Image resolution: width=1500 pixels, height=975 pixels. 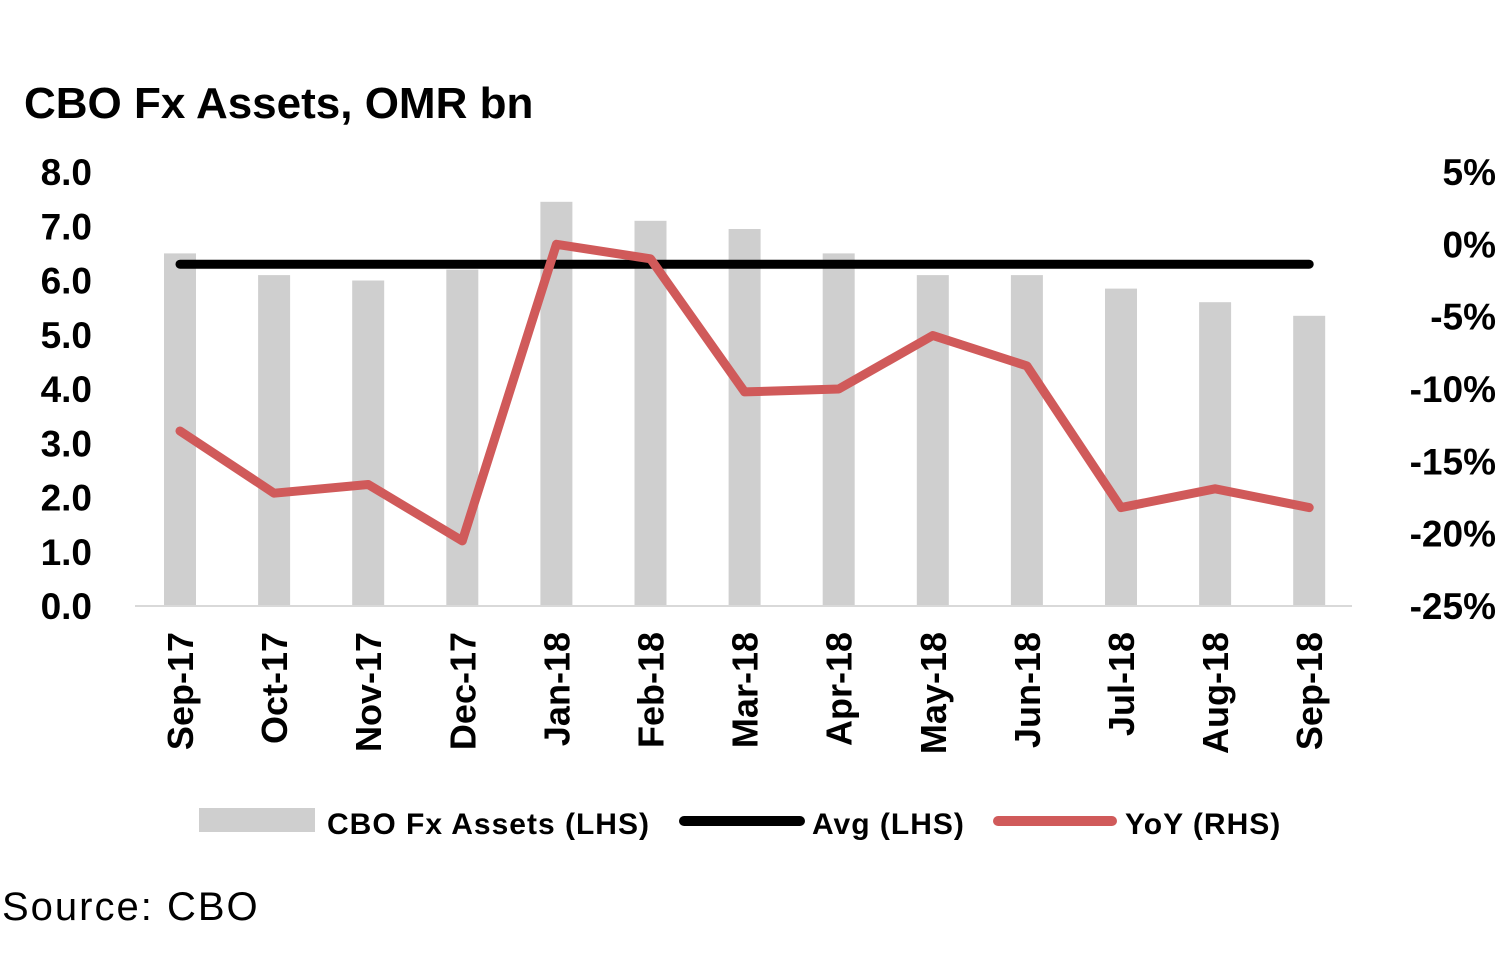 What do you see at coordinates (66, 552) in the screenshot?
I see `left-tick-label: 1.0` at bounding box center [66, 552].